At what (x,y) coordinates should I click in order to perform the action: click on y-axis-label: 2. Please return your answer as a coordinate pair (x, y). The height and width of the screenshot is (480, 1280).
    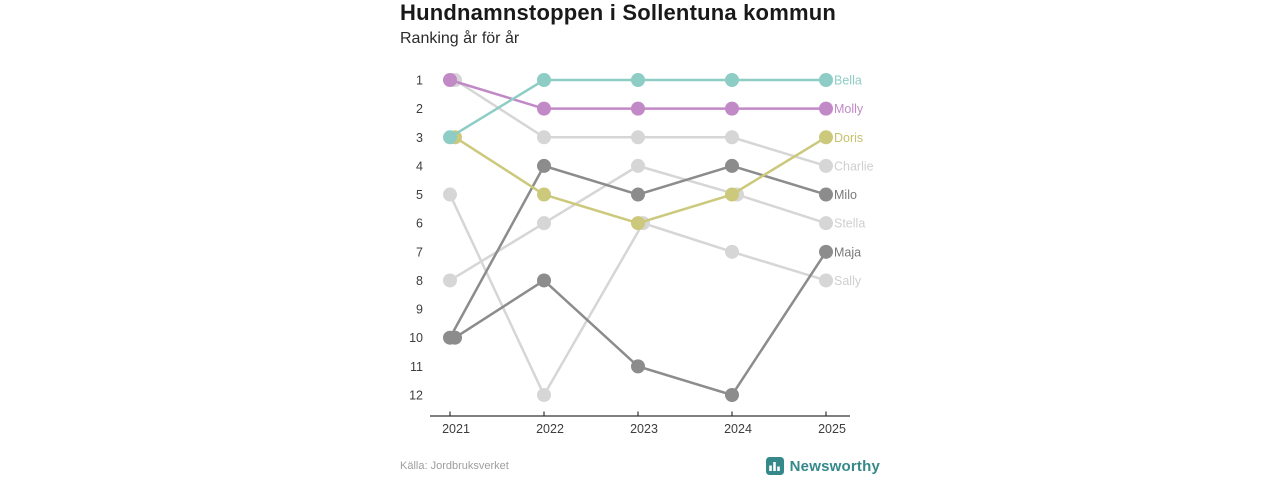
    Looking at the image, I should click on (419, 109).